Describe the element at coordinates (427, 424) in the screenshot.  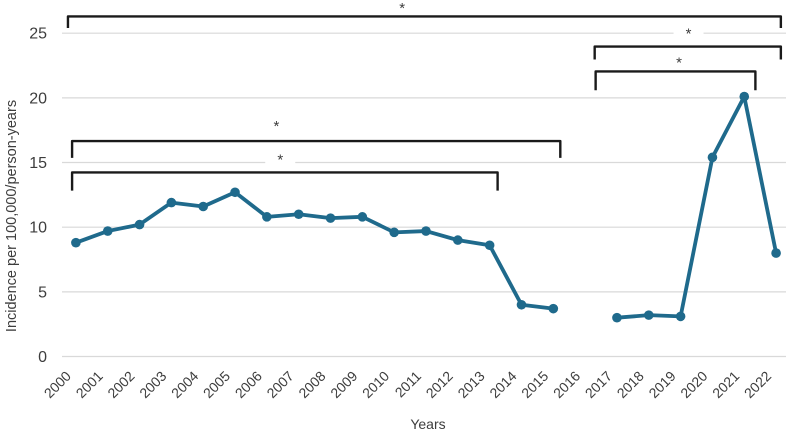
I see `x-axis-title: Years` at that location.